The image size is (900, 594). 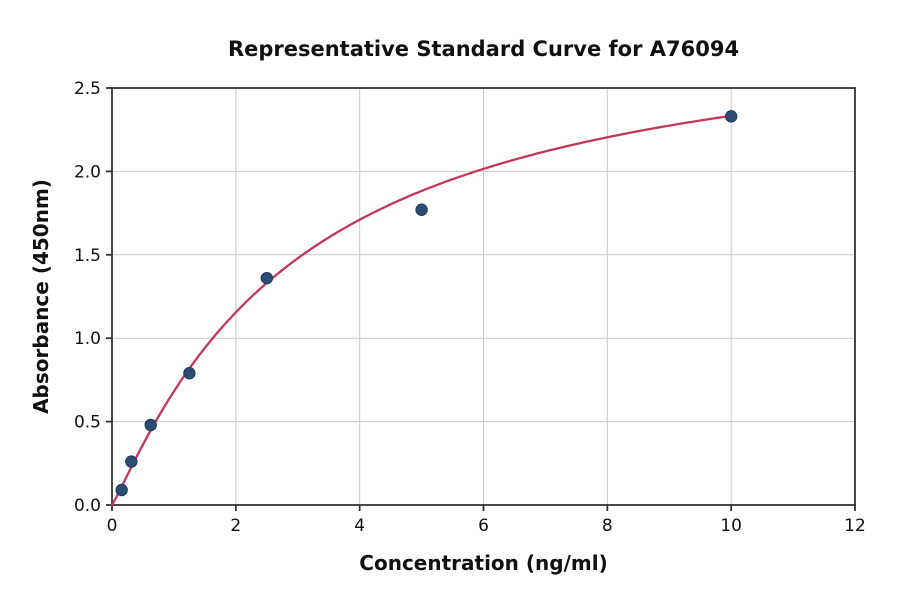 What do you see at coordinates (87, 89) in the screenshot?
I see `y-tick-label: 2.5` at bounding box center [87, 89].